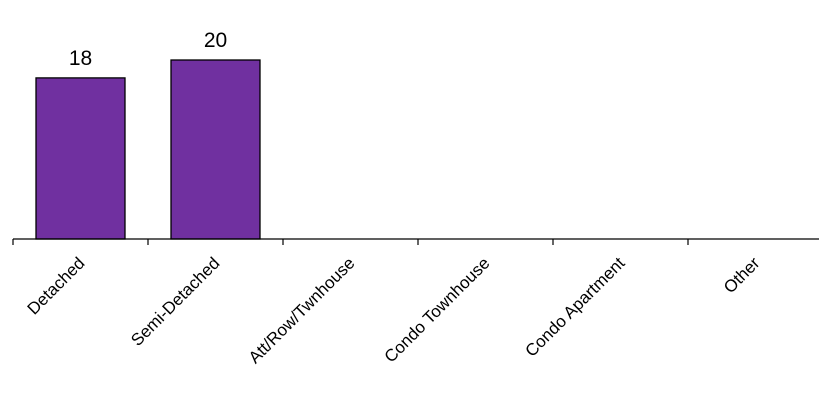 This screenshot has width=819, height=407. What do you see at coordinates (215, 149) in the screenshot?
I see `bar-semi-detached` at bounding box center [215, 149].